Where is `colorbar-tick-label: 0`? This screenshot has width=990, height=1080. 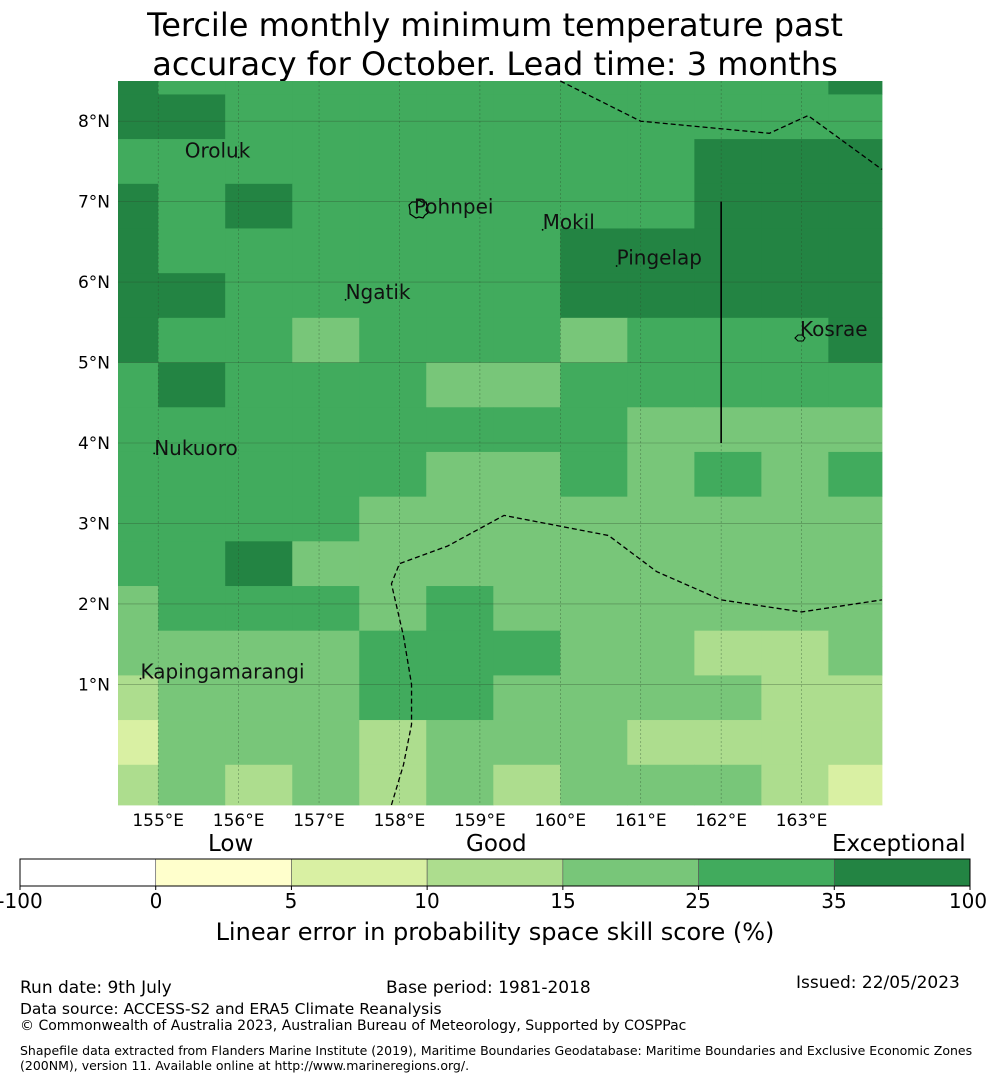
colorbar-tick-label: 0 is located at coordinates (156, 901).